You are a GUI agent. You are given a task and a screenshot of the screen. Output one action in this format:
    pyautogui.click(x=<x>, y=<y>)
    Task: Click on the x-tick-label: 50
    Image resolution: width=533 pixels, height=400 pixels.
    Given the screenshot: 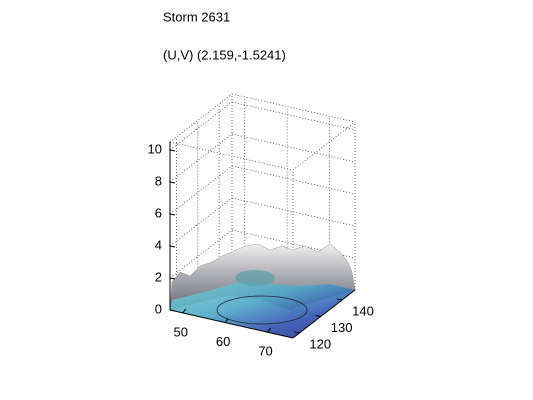 What is the action you would take?
    pyautogui.click(x=180, y=331)
    